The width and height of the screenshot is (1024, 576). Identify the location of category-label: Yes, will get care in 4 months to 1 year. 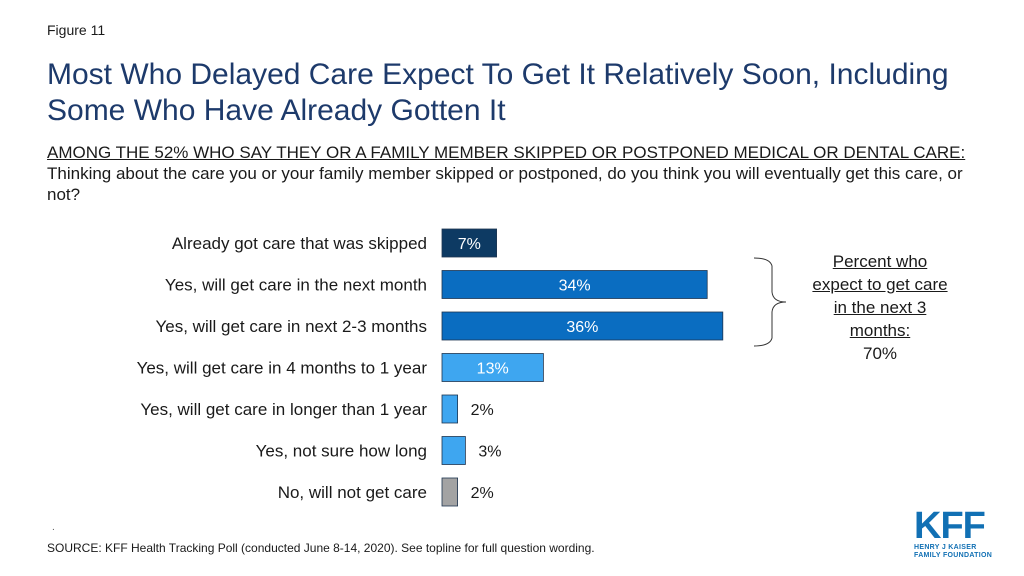
(282, 368).